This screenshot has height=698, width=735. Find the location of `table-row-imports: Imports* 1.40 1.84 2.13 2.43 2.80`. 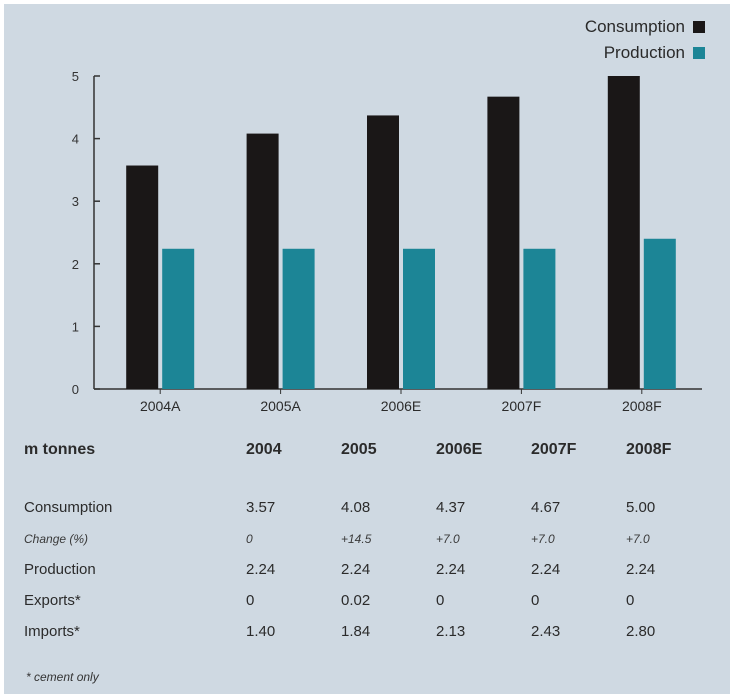

table-row-imports: Imports* 1.40 1.84 2.13 2.43 2.80 is located at coordinates (365, 631).